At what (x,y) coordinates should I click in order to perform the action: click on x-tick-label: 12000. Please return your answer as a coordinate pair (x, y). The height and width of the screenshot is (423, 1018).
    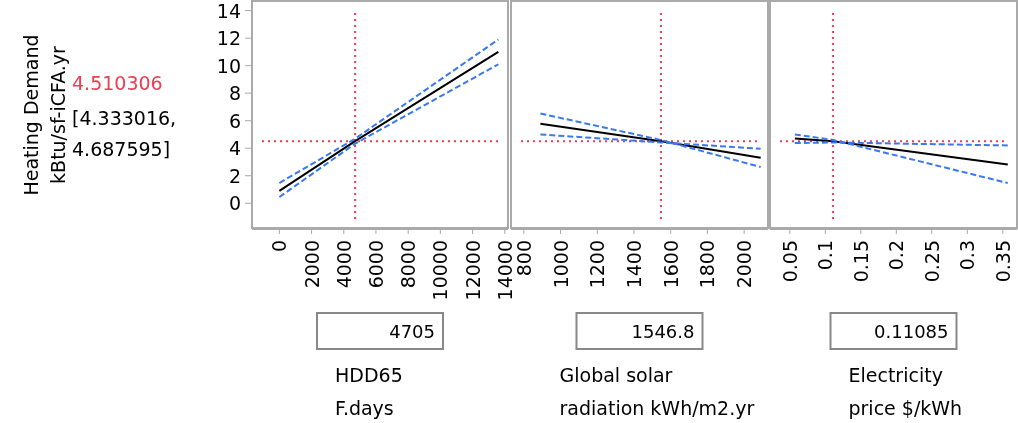
    Looking at the image, I should click on (472, 270).